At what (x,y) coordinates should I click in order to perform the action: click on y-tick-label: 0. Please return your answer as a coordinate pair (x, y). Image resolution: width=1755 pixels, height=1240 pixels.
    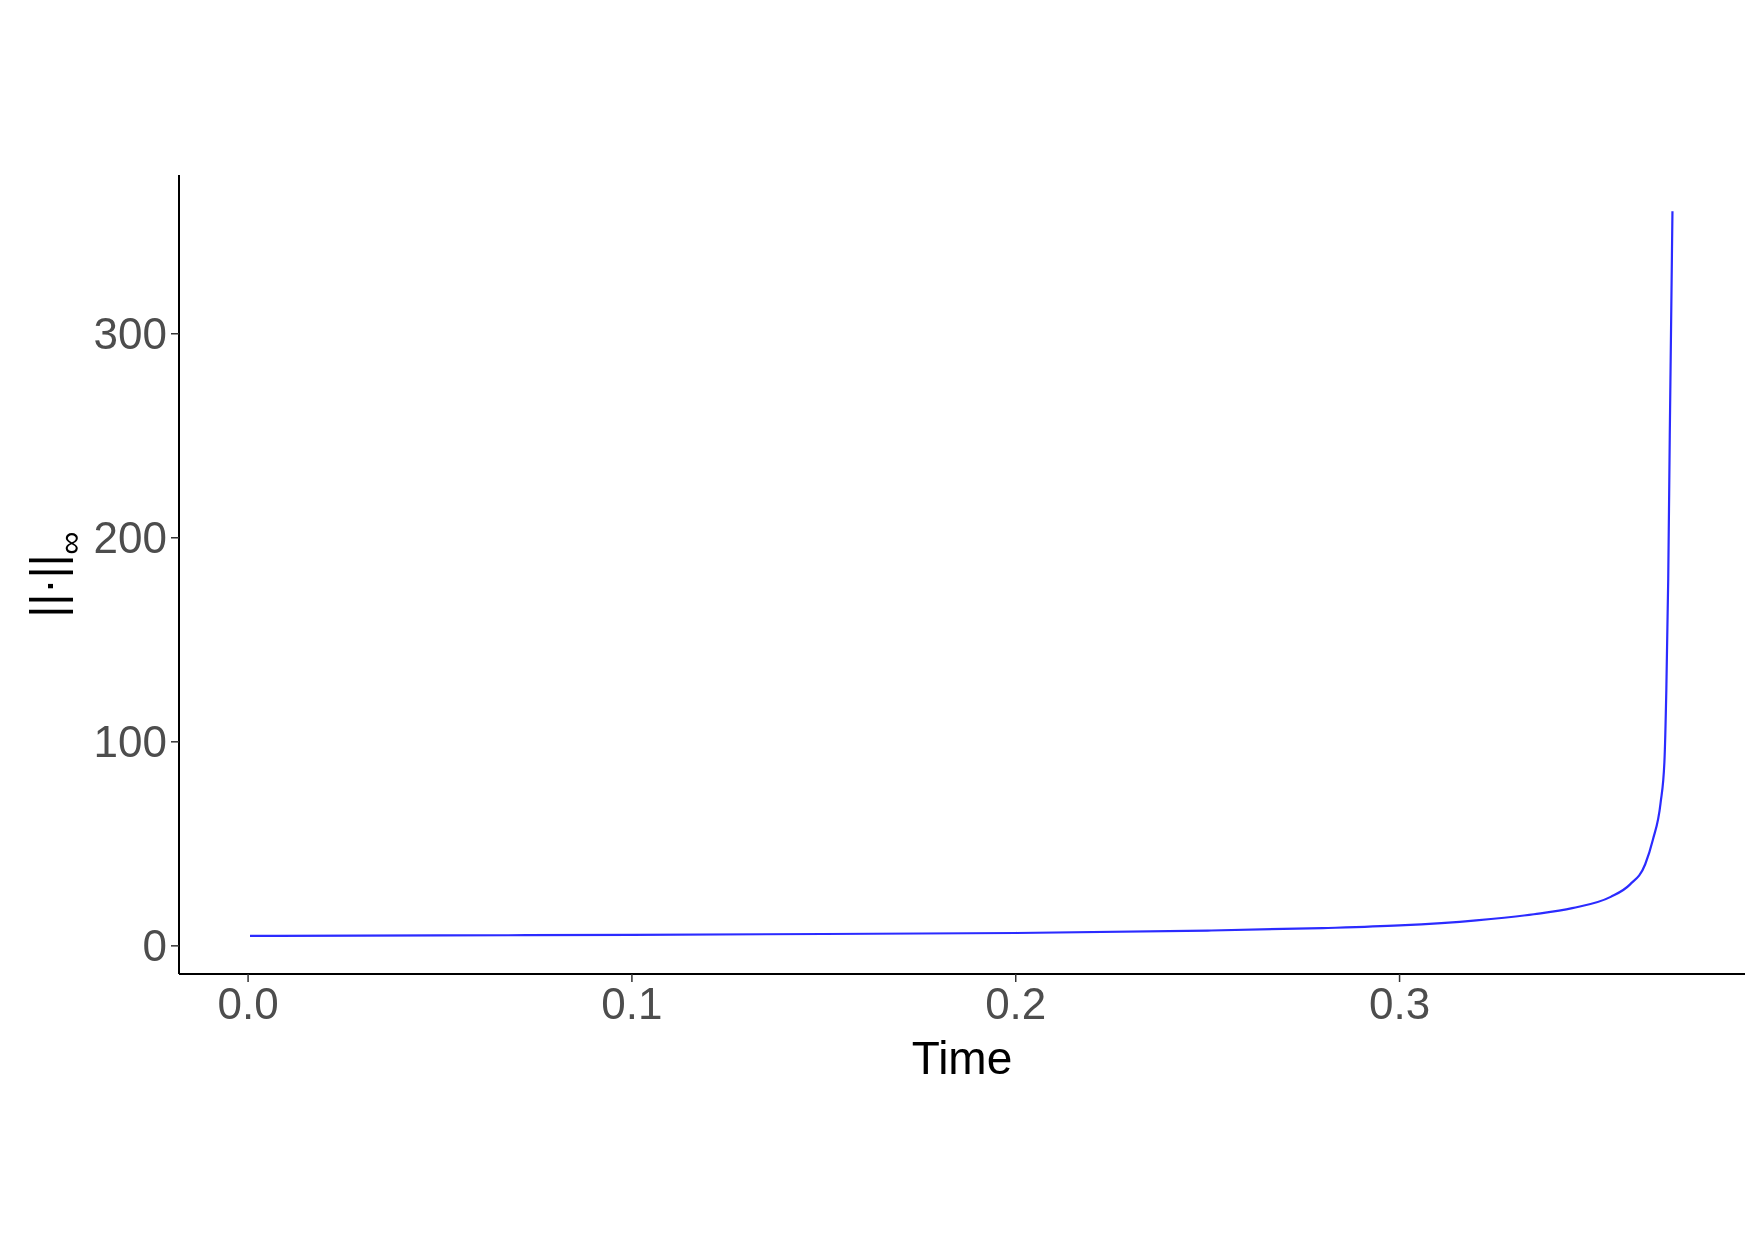
    Looking at the image, I should click on (154, 946).